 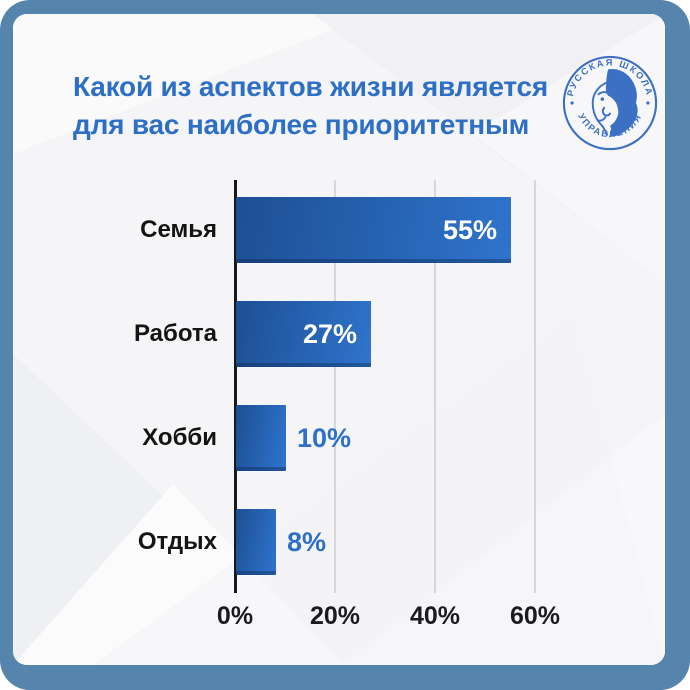 I want to click on bar: 27%, so click(x=303, y=334).